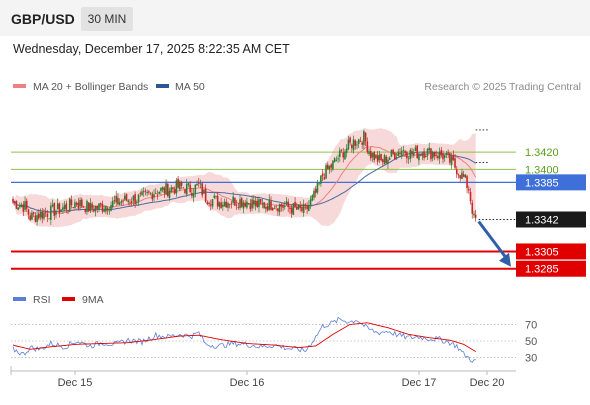  What do you see at coordinates (257, 377) in the screenshot?
I see `x-axis: Dec 15 Dec 16 Dec 17 Dec 20` at bounding box center [257, 377].